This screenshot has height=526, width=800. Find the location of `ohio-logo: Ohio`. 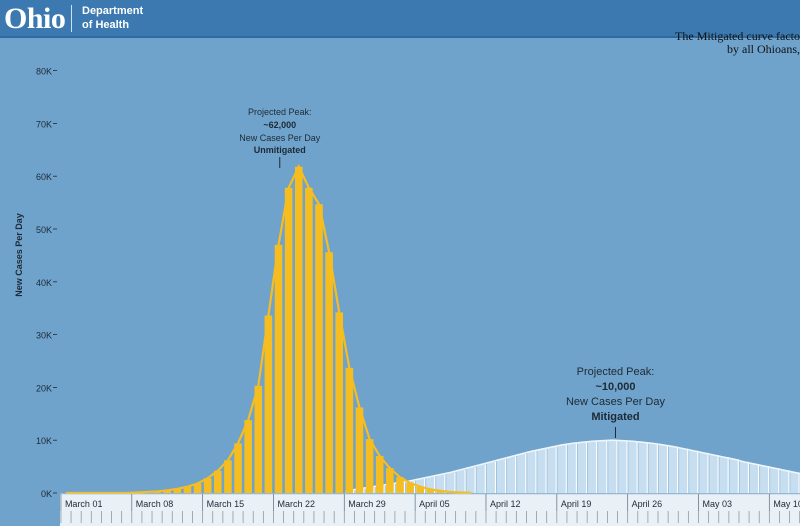

ohio-logo: Ohio is located at coordinates (35, 18).